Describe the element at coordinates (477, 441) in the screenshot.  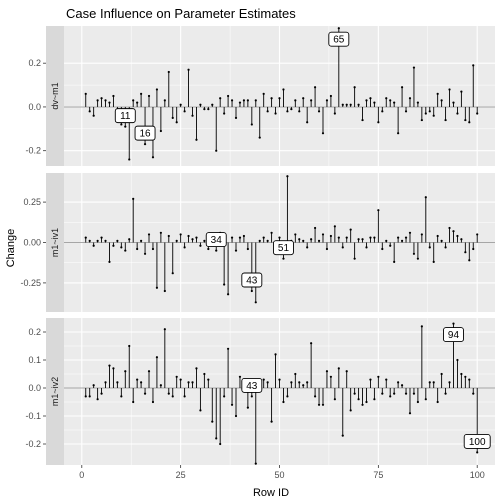
I see `case-label: 100` at that location.